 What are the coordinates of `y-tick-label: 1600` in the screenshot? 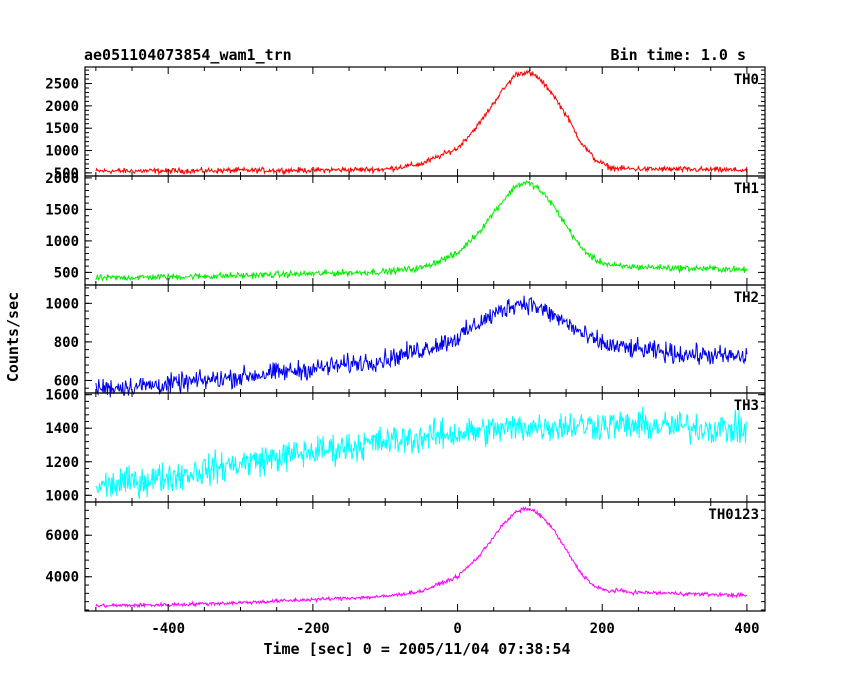 It's located at (62, 396).